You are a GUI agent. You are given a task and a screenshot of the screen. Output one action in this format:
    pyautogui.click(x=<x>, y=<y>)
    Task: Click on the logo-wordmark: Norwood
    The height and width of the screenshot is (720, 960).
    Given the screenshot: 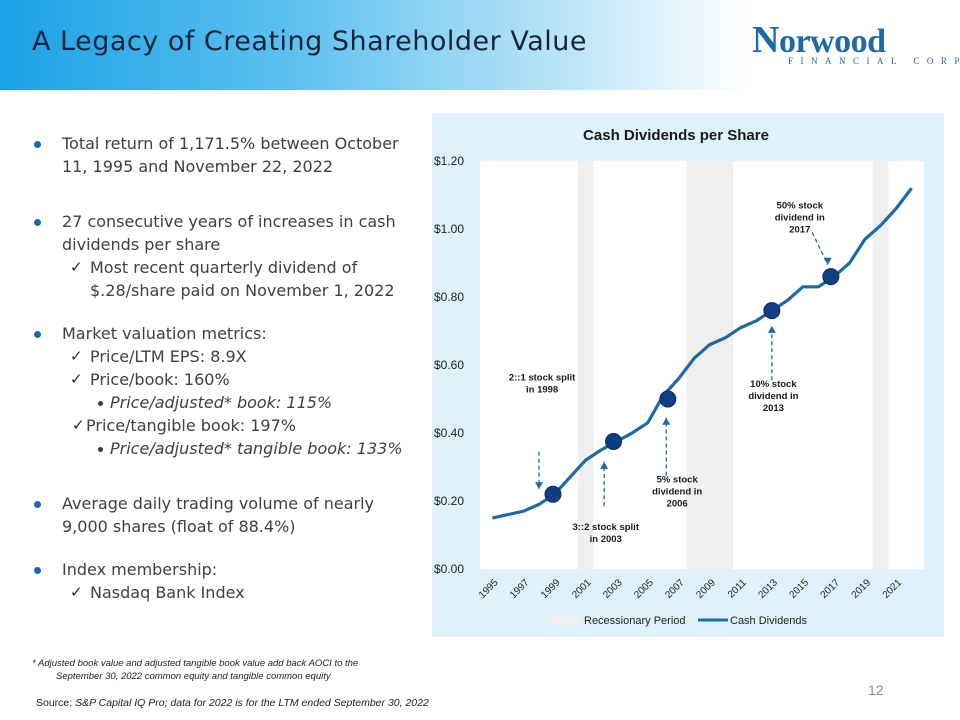 What is the action you would take?
    pyautogui.click(x=819, y=40)
    